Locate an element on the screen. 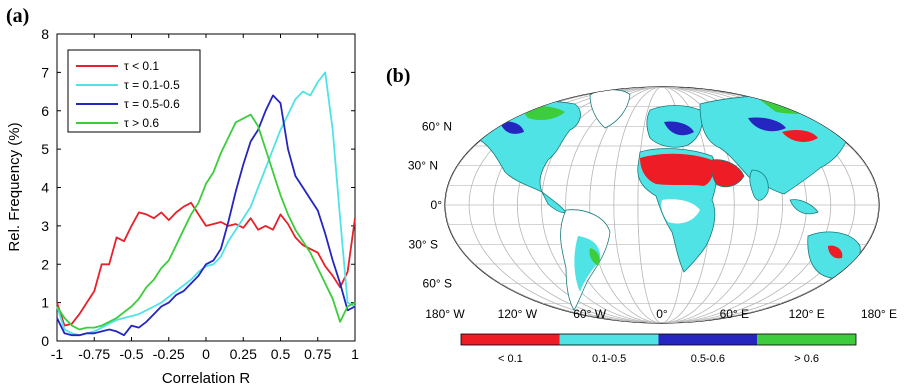  colorbar: < 0.1 0.1-0.5 0.5-0.6 > 0.6 is located at coordinates (658, 349).